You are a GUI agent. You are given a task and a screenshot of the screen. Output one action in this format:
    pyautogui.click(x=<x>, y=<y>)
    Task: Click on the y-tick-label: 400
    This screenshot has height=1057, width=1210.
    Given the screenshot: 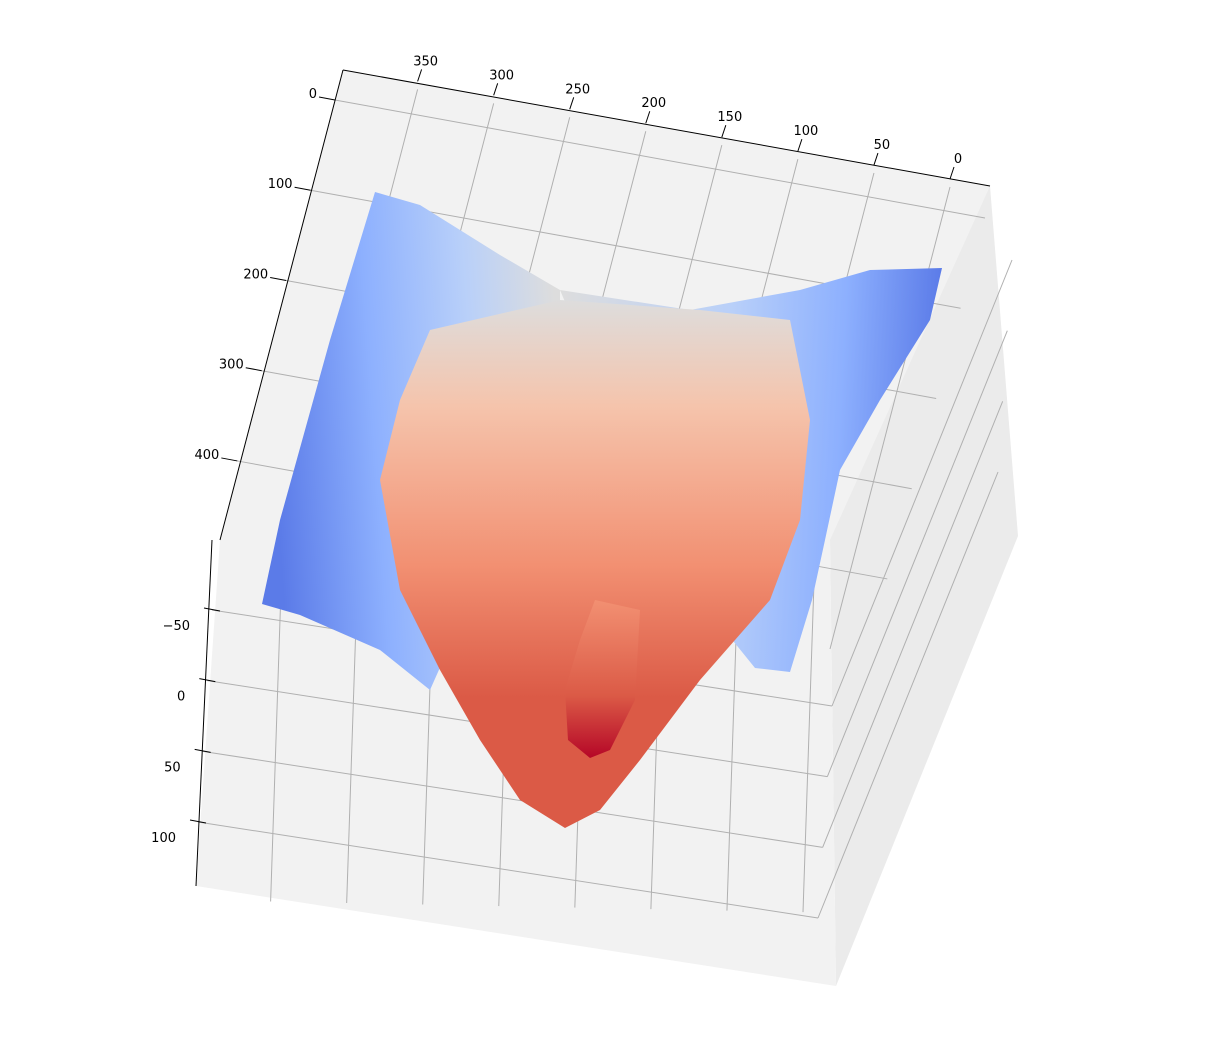 What is the action you would take?
    pyautogui.click(x=206, y=455)
    